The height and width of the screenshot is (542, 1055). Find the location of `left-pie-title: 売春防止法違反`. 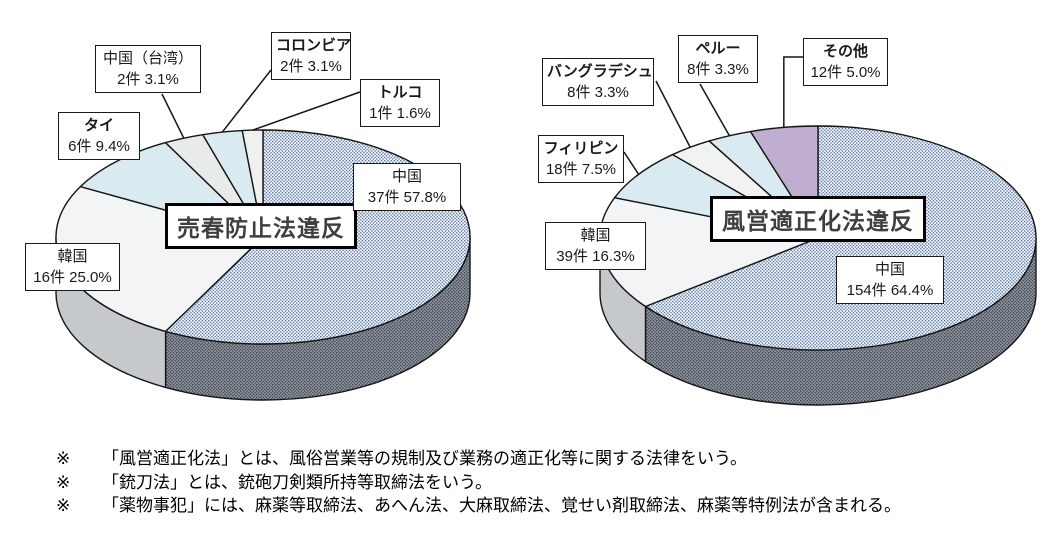

left-pie-title: 売春防止法違反 is located at coordinates (261, 226).